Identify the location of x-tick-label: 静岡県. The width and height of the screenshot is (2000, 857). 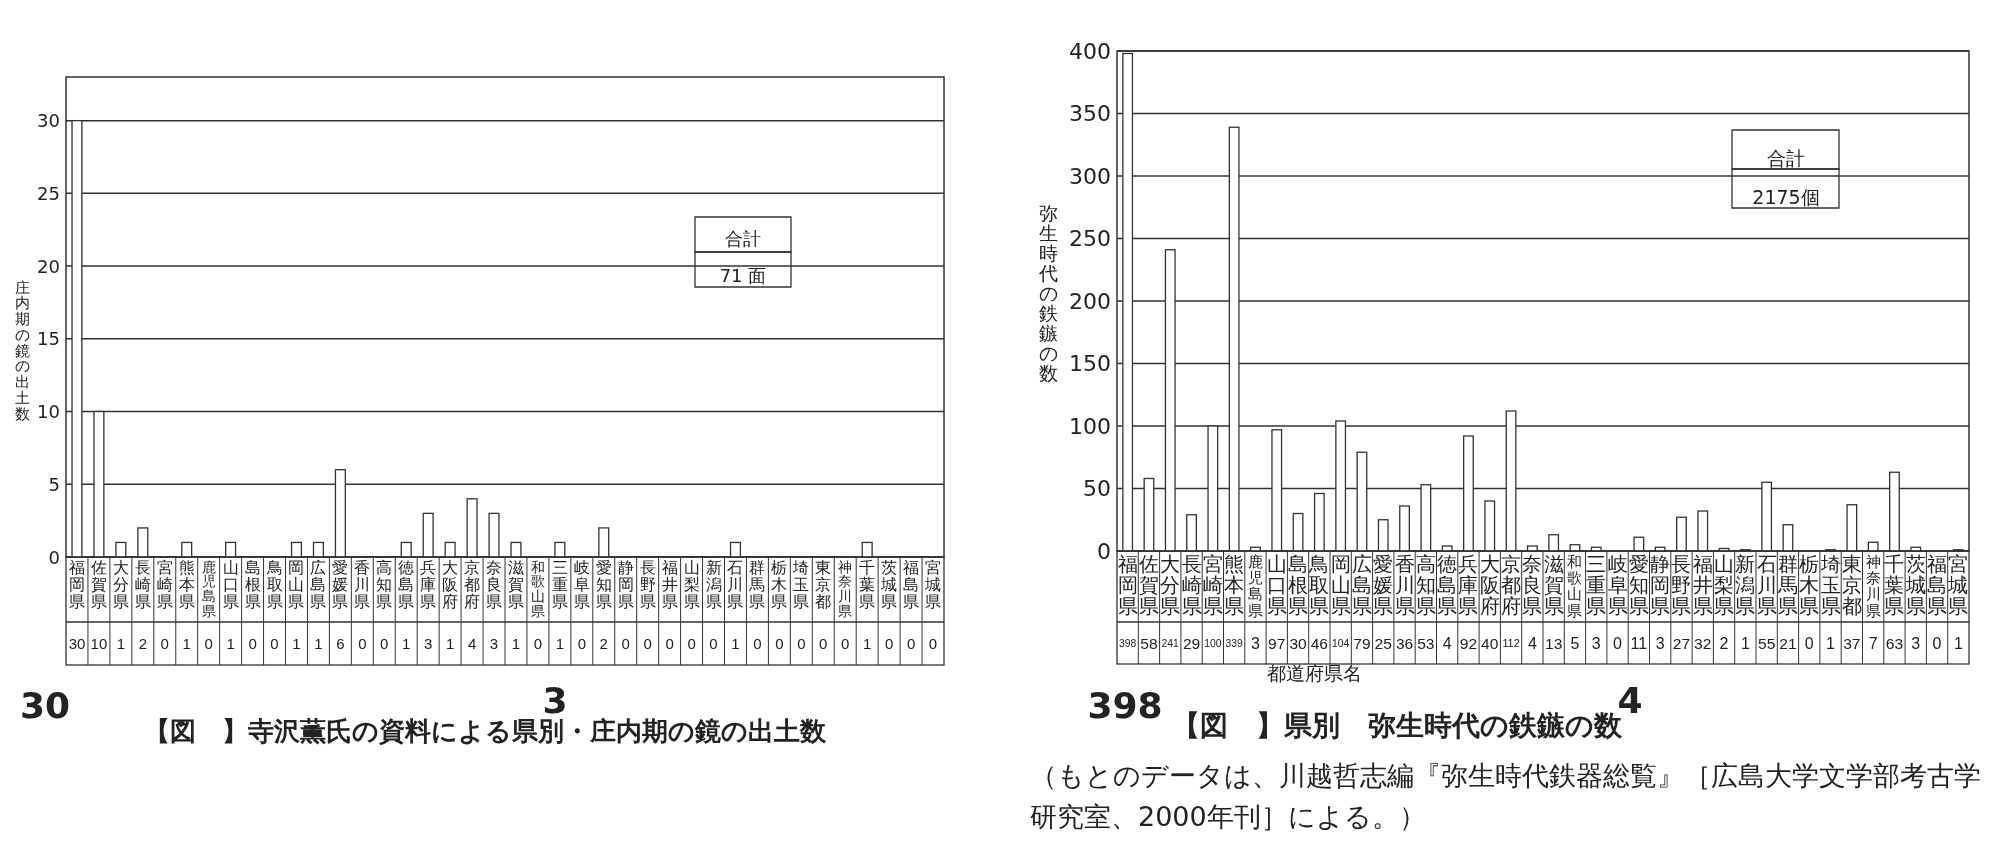
(625, 584).